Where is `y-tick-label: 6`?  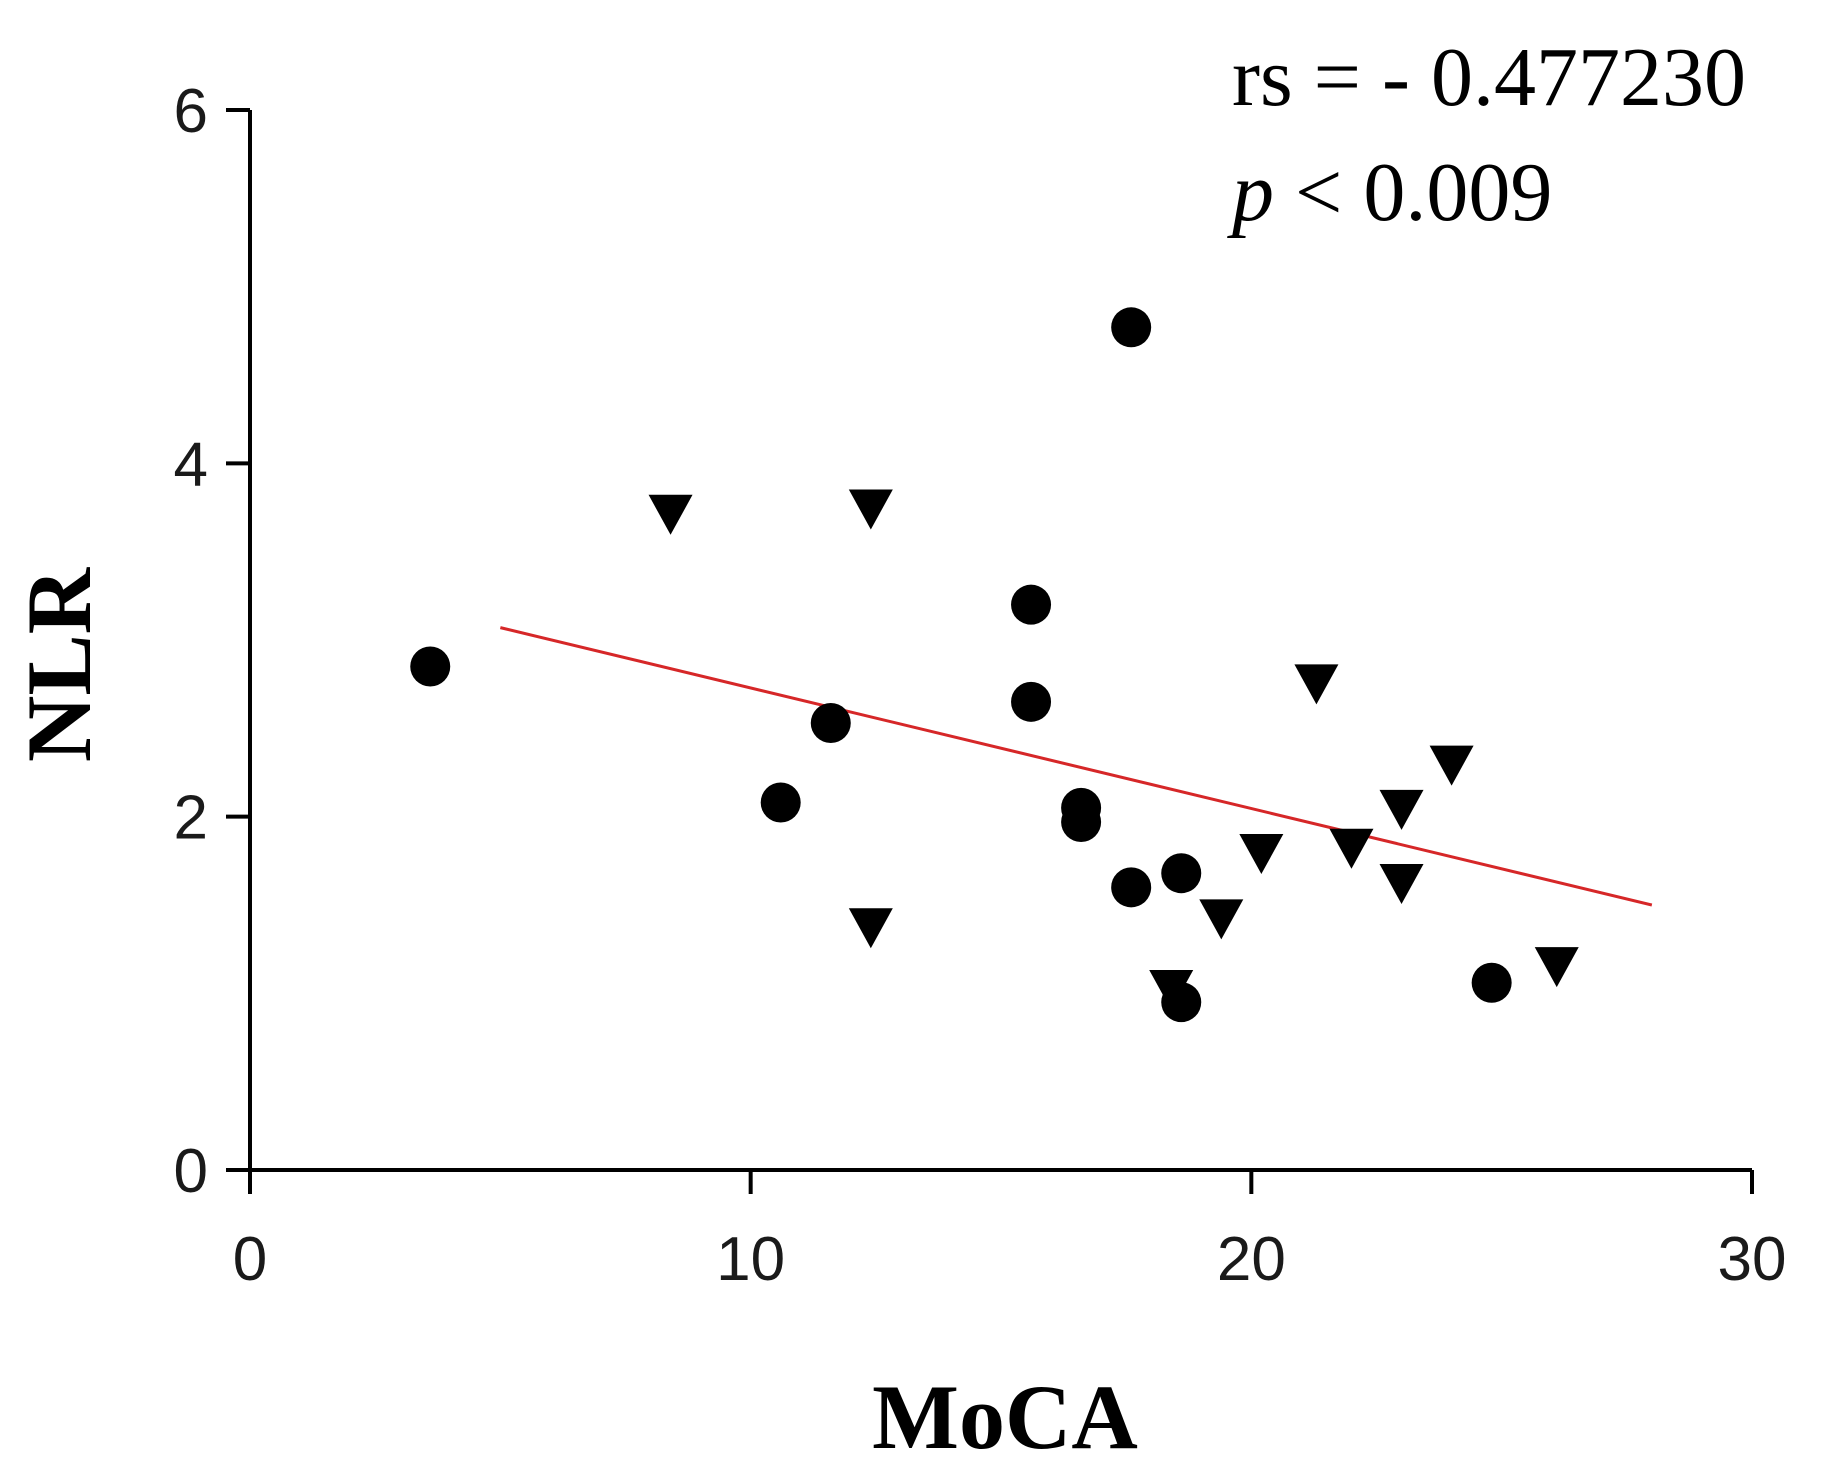 y-tick-label: 6 is located at coordinates (191, 111).